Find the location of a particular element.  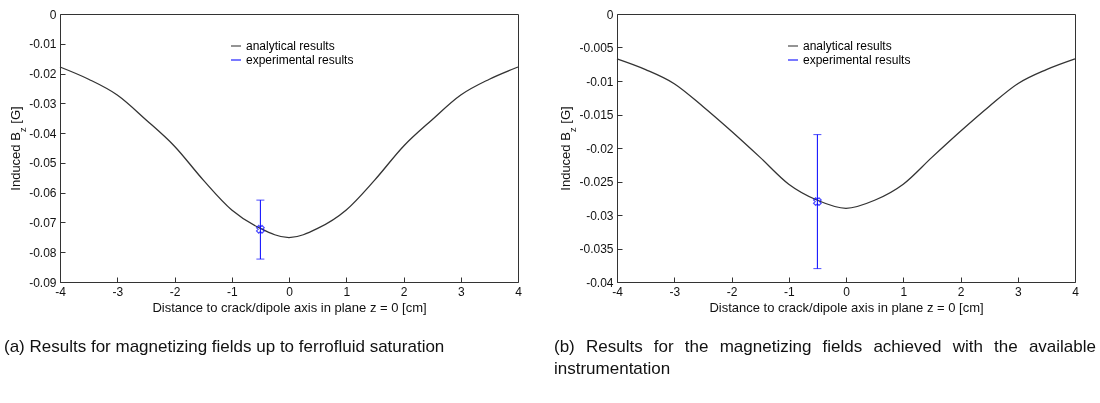

y-tick-label: -0.035 is located at coordinates (596, 249).